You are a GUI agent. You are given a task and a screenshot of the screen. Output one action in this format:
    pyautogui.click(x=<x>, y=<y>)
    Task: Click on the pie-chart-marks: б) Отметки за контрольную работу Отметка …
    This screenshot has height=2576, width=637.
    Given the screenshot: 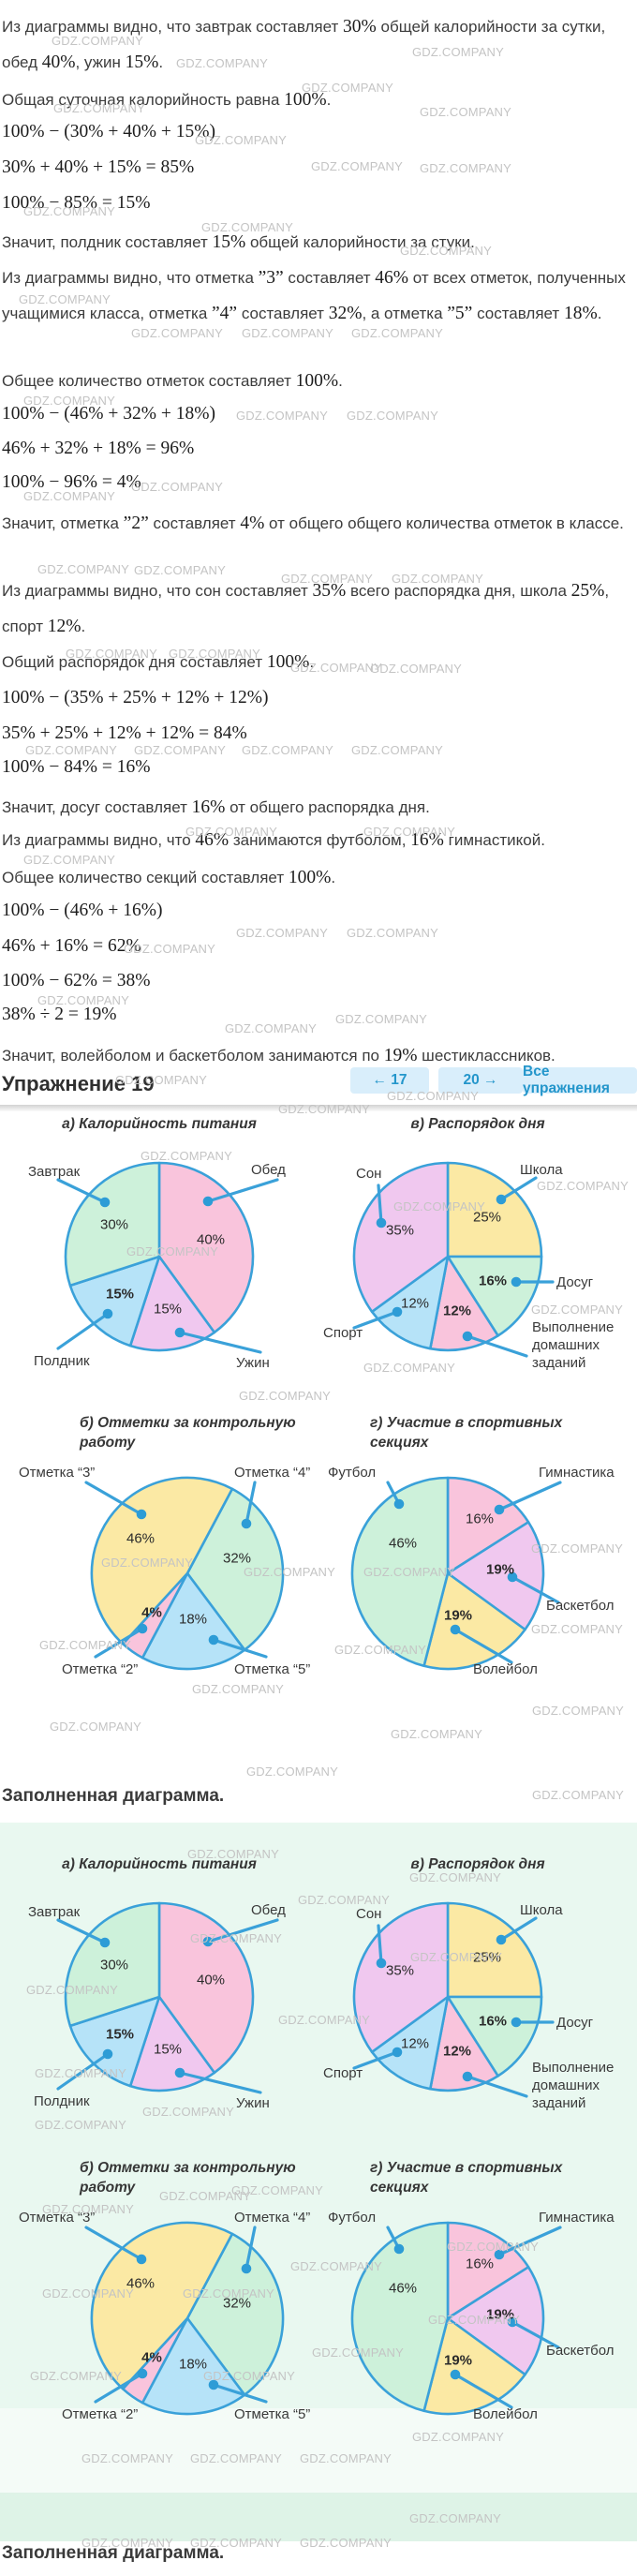 What is the action you would take?
    pyautogui.click(x=159, y=2297)
    